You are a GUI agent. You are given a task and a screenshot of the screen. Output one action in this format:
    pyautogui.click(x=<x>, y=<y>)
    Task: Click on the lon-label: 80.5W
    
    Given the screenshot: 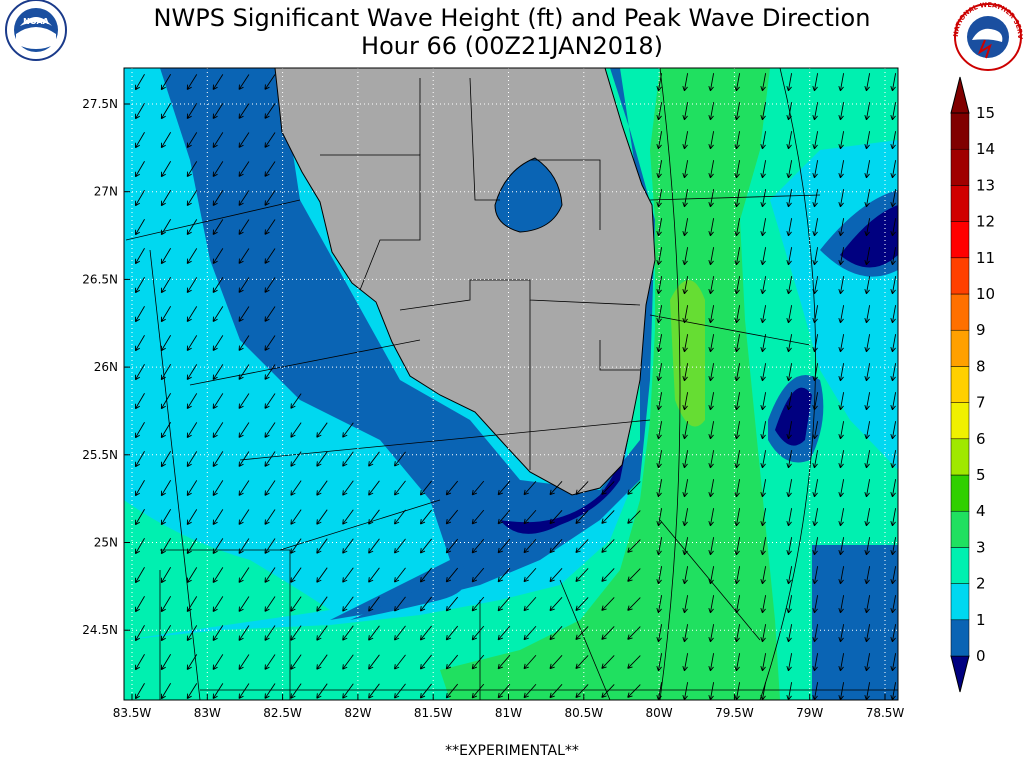 What is the action you would take?
    pyautogui.click(x=584, y=713)
    